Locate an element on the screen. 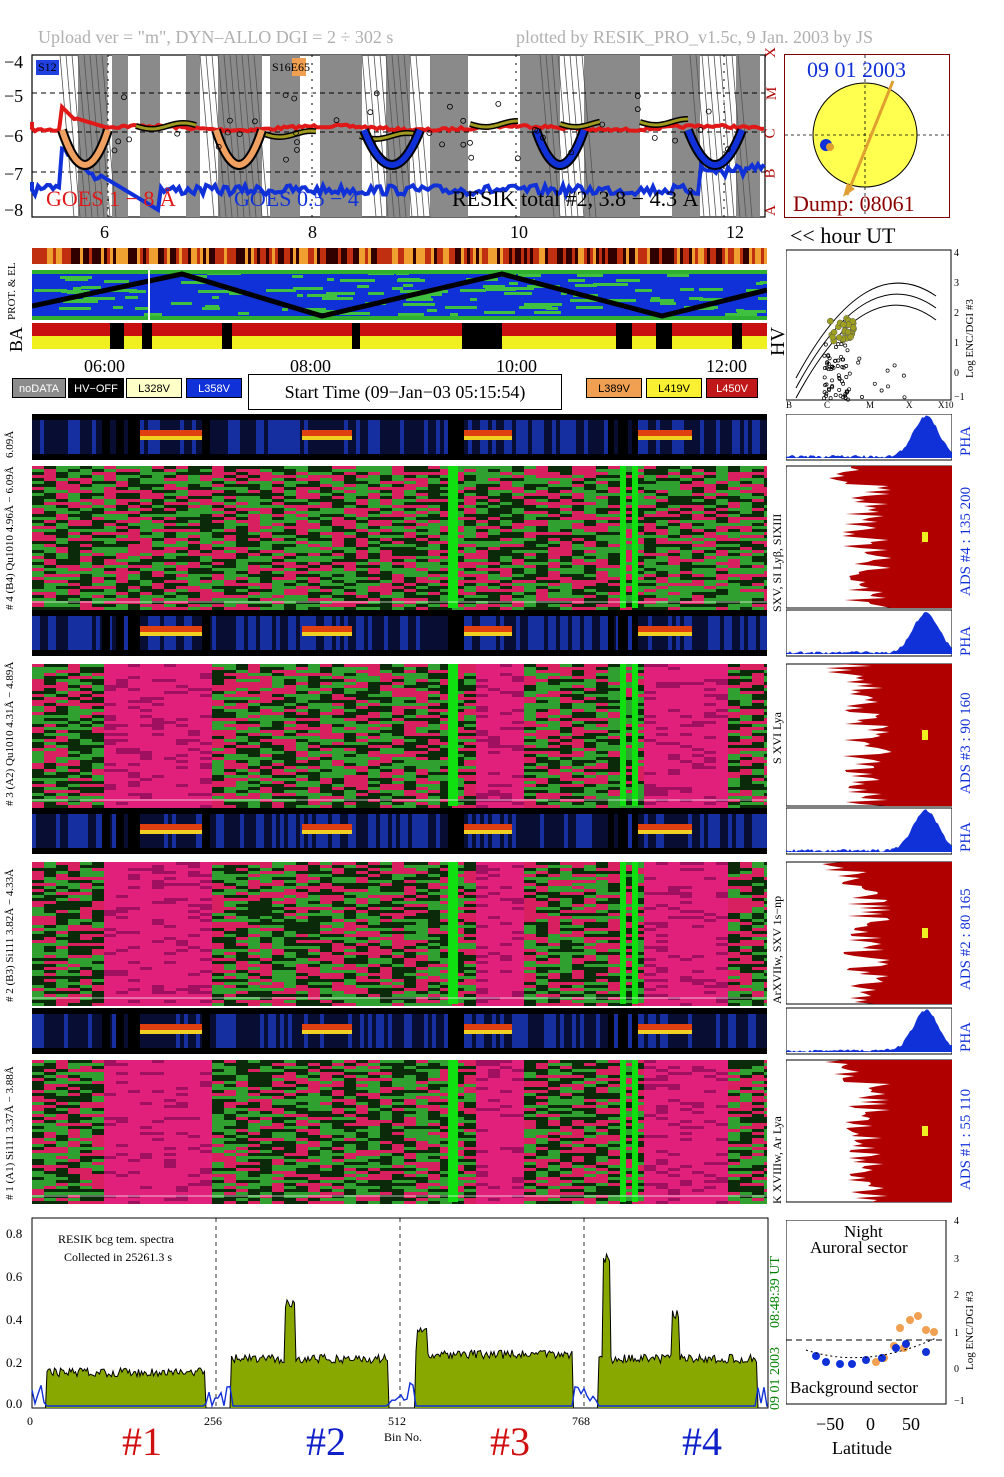 This screenshot has width=1004, height=1477. hv-xtick: C is located at coordinates (827, 405).